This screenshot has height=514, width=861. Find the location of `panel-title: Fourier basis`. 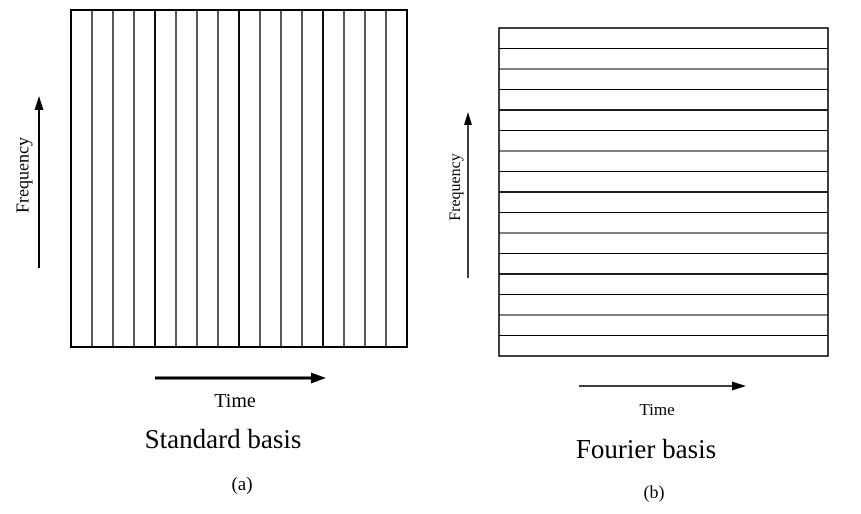

panel-title: Fourier basis is located at coordinates (646, 449).